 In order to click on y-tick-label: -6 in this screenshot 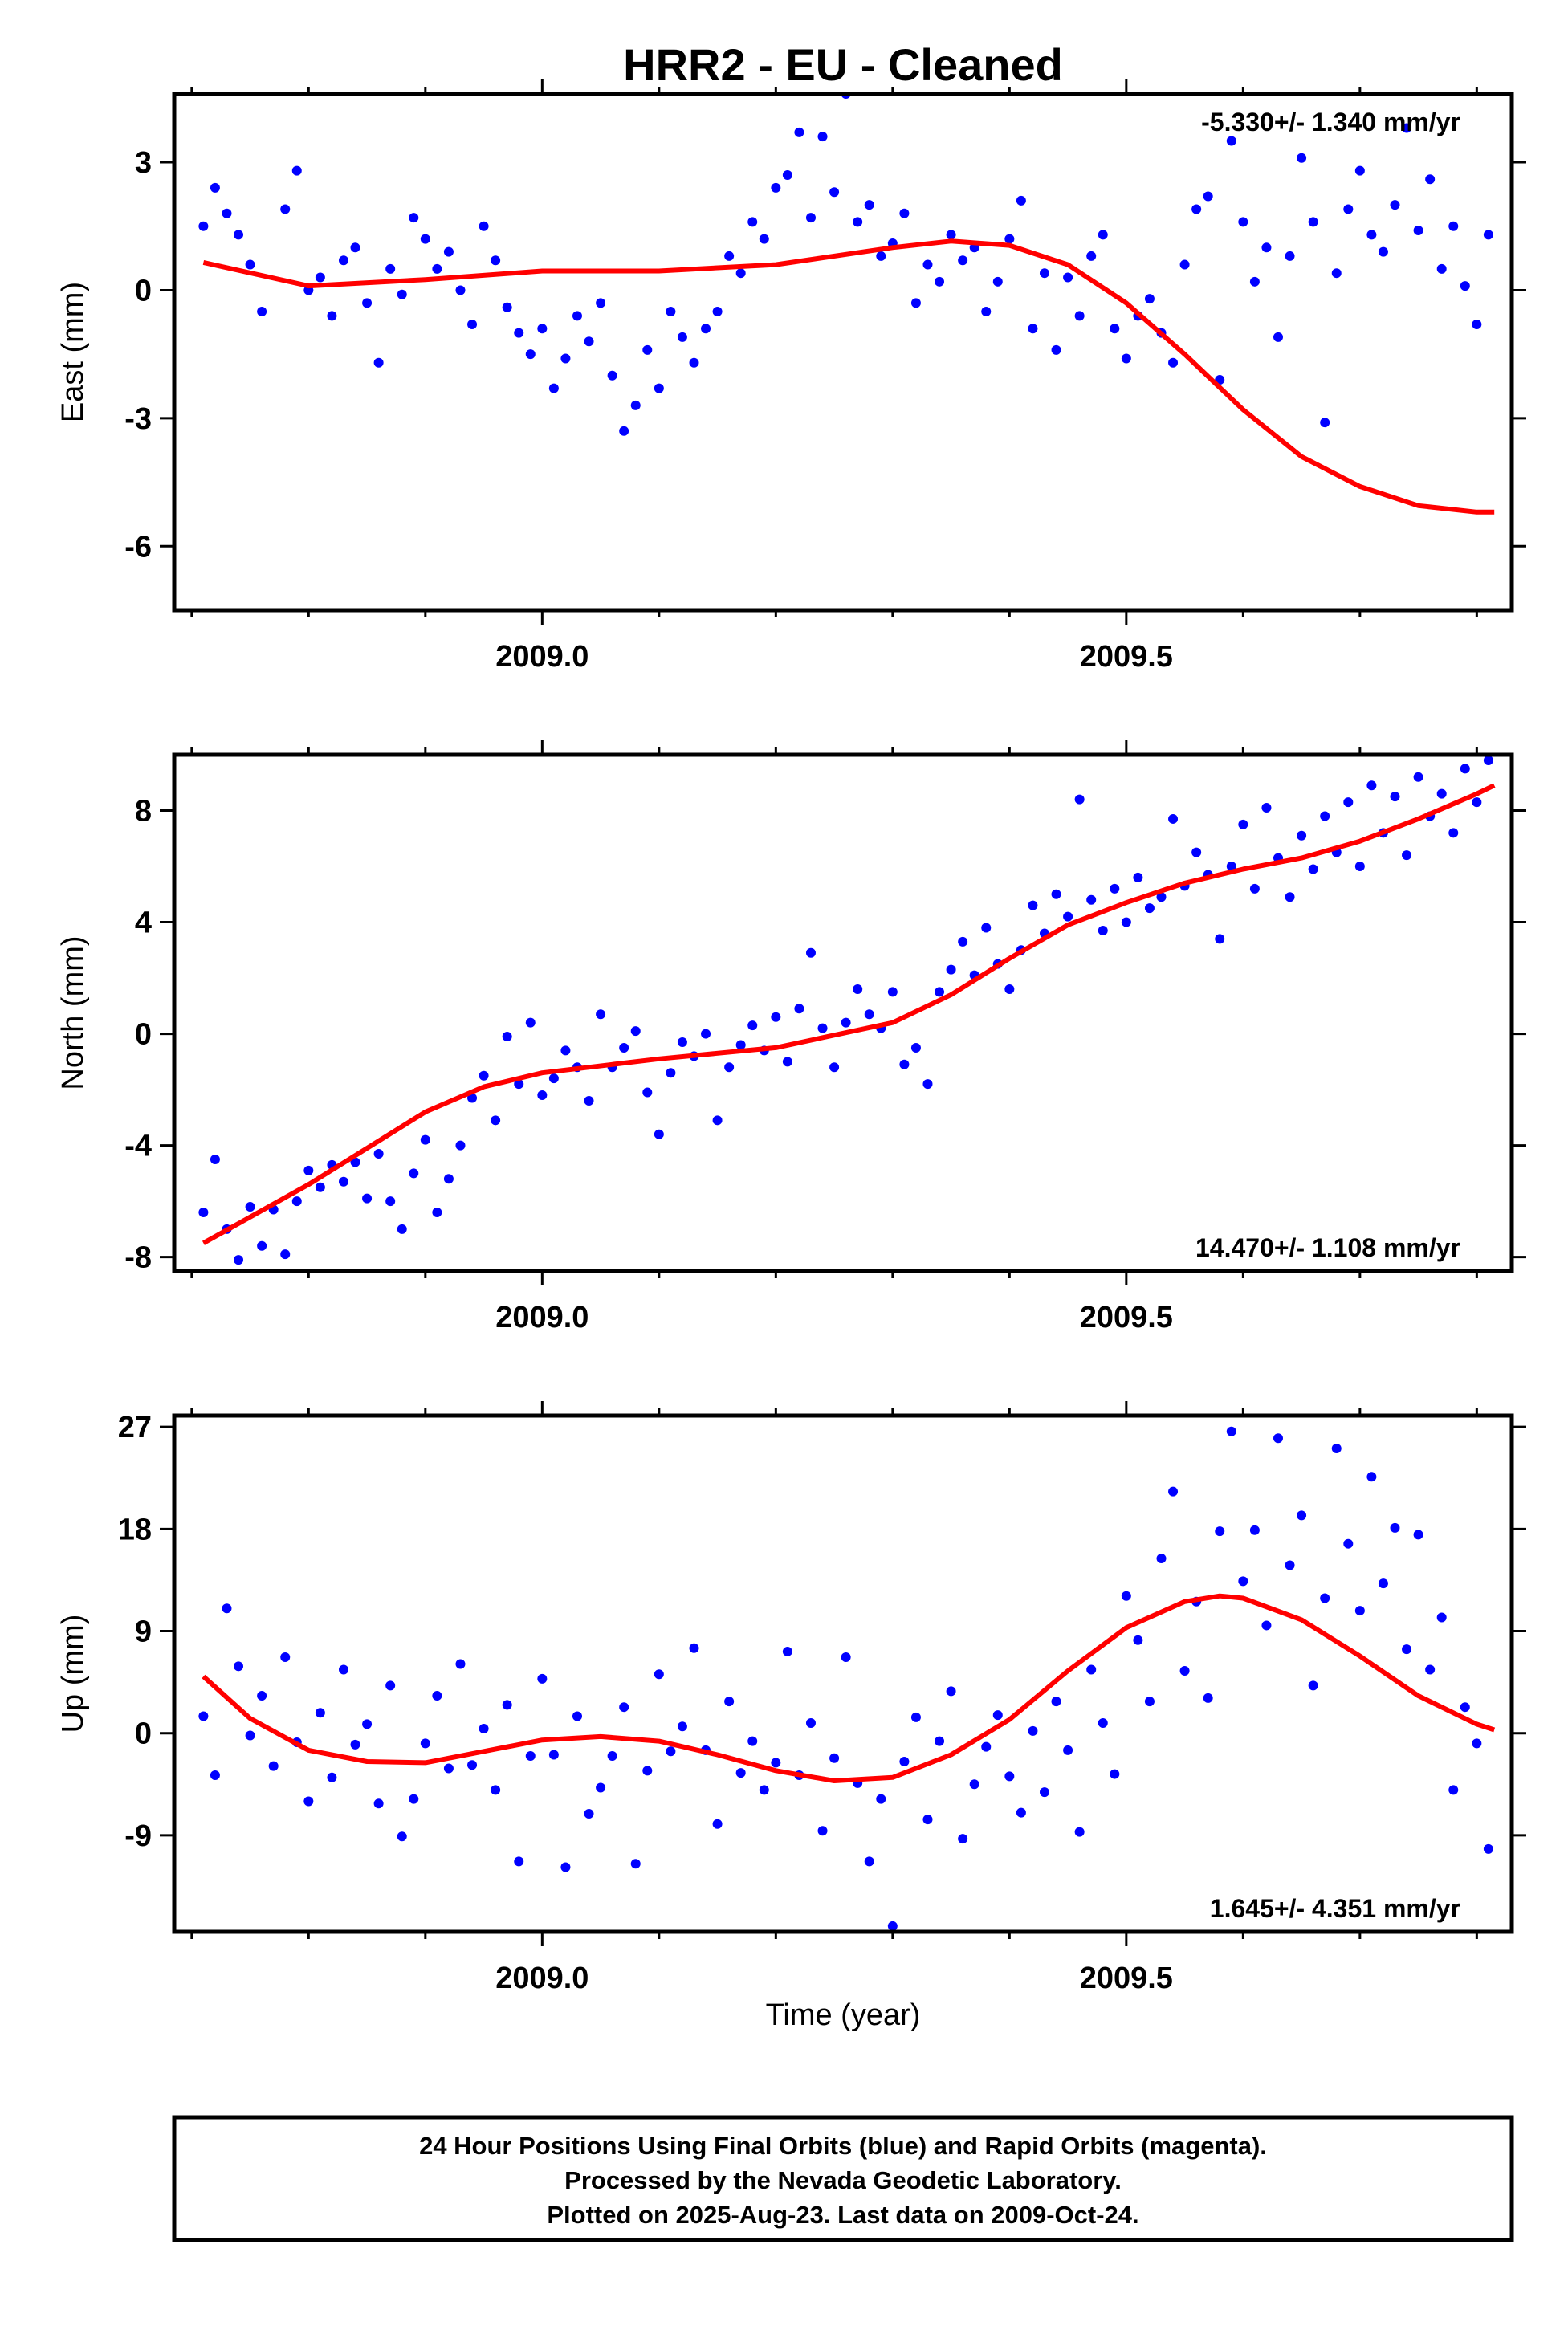, I will do `click(138, 547)`.